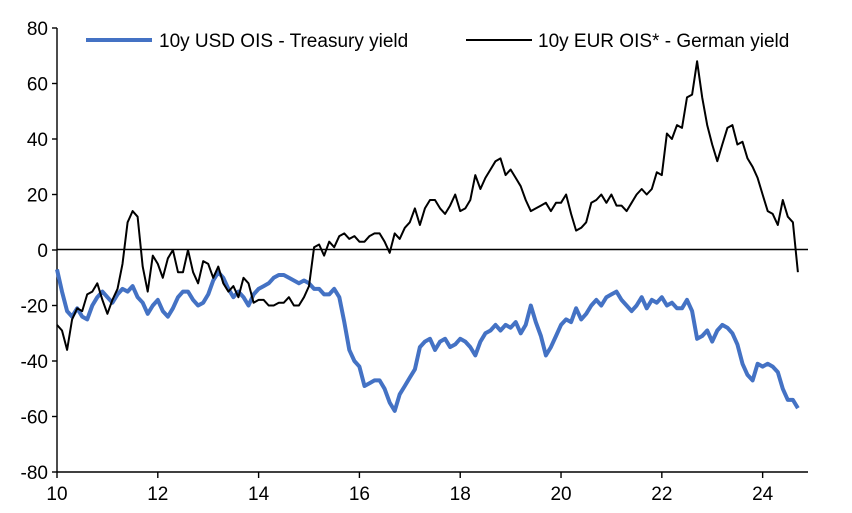  Describe the element at coordinates (763, 494) in the screenshot. I see `x-tick-label: 24` at that location.